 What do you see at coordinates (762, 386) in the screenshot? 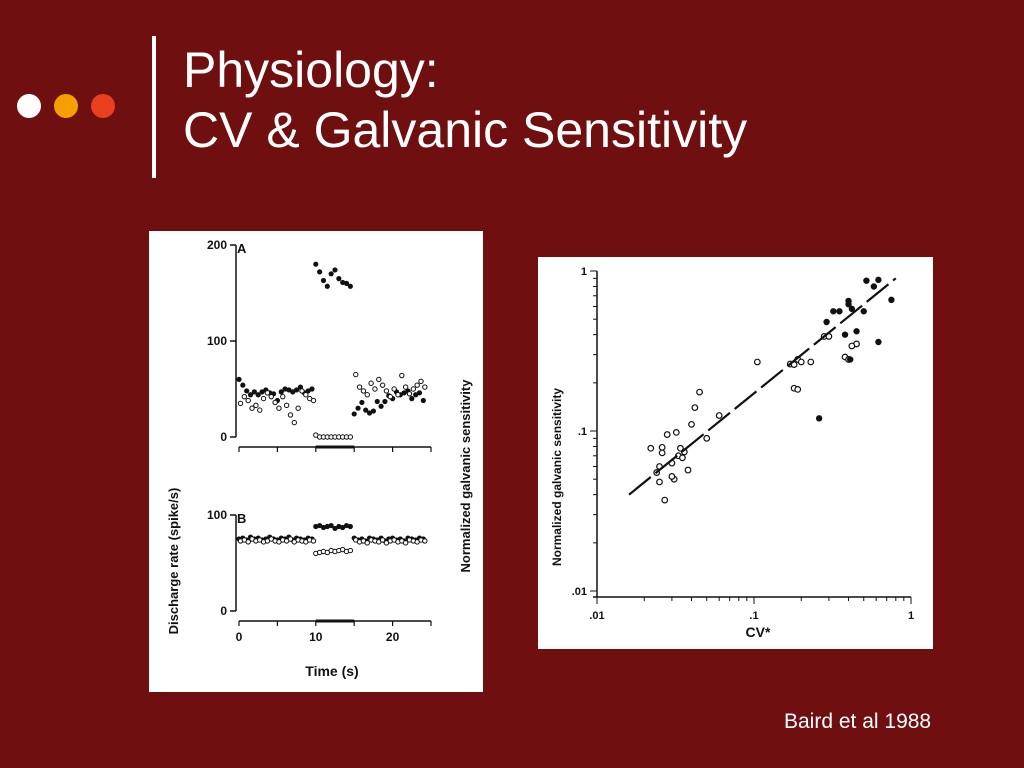
I see `regression-line` at bounding box center [762, 386].